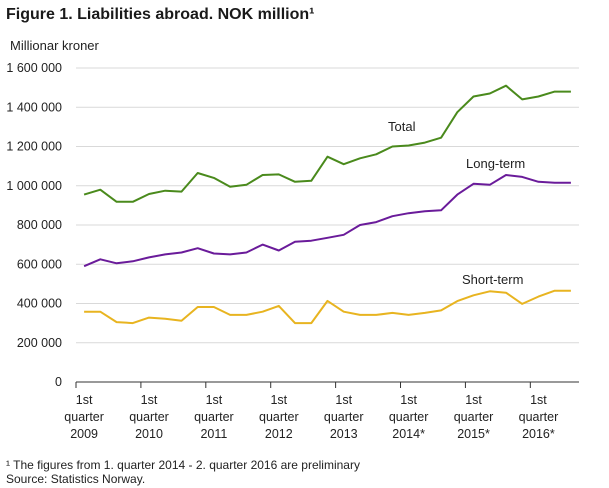  Describe the element at coordinates (495, 163) in the screenshot. I see `series-label-long-term: Long-term` at that location.